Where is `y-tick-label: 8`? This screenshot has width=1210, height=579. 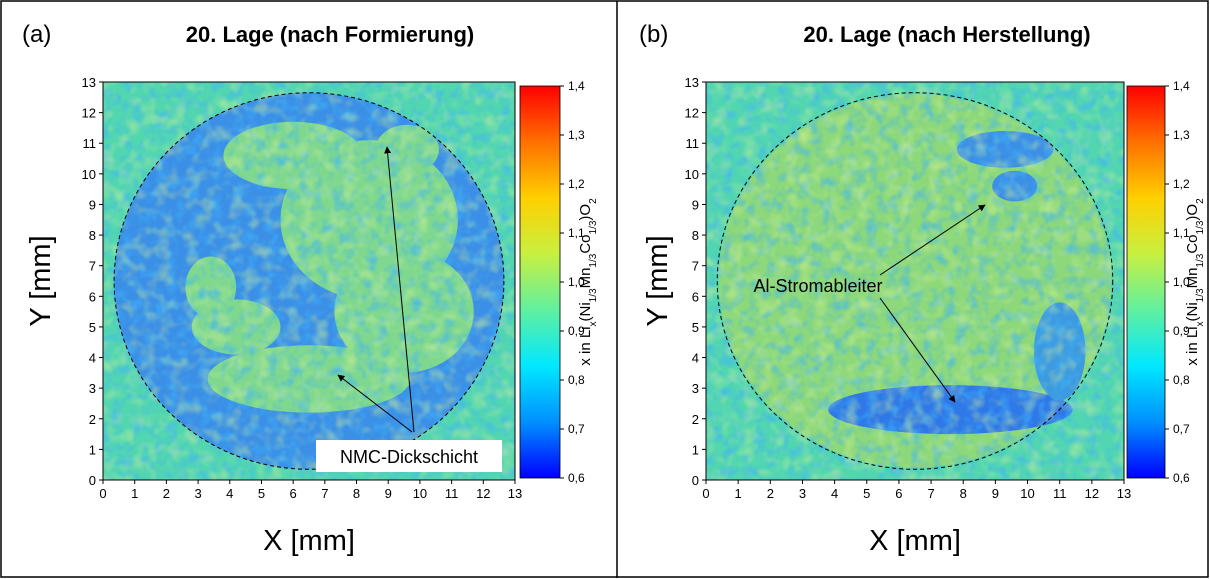 y-tick-label: 8 is located at coordinates (92, 235).